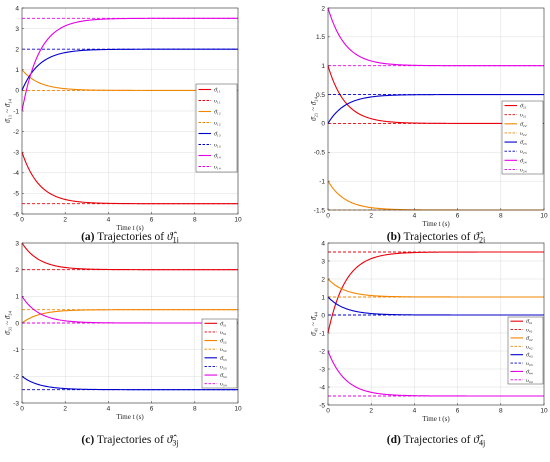 The image size is (550, 462). I want to click on legend-entry: ϑ̂₄₄, so click(529, 372).